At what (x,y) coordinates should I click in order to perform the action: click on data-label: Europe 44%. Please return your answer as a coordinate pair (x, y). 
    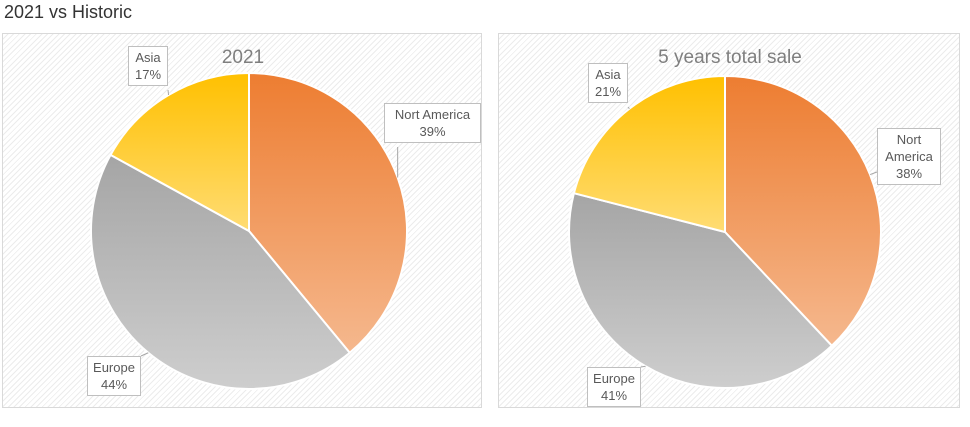
    Looking at the image, I should click on (114, 376).